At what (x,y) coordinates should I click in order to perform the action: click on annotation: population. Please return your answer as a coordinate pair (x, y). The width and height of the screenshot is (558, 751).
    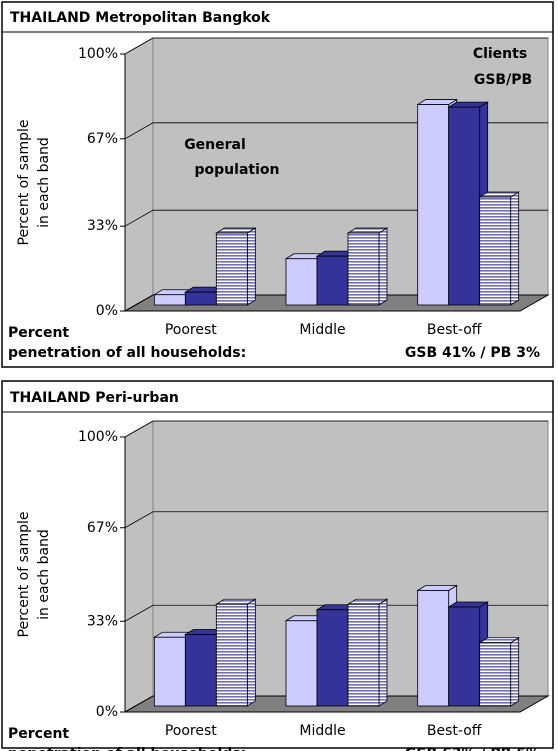
    Looking at the image, I should click on (237, 170).